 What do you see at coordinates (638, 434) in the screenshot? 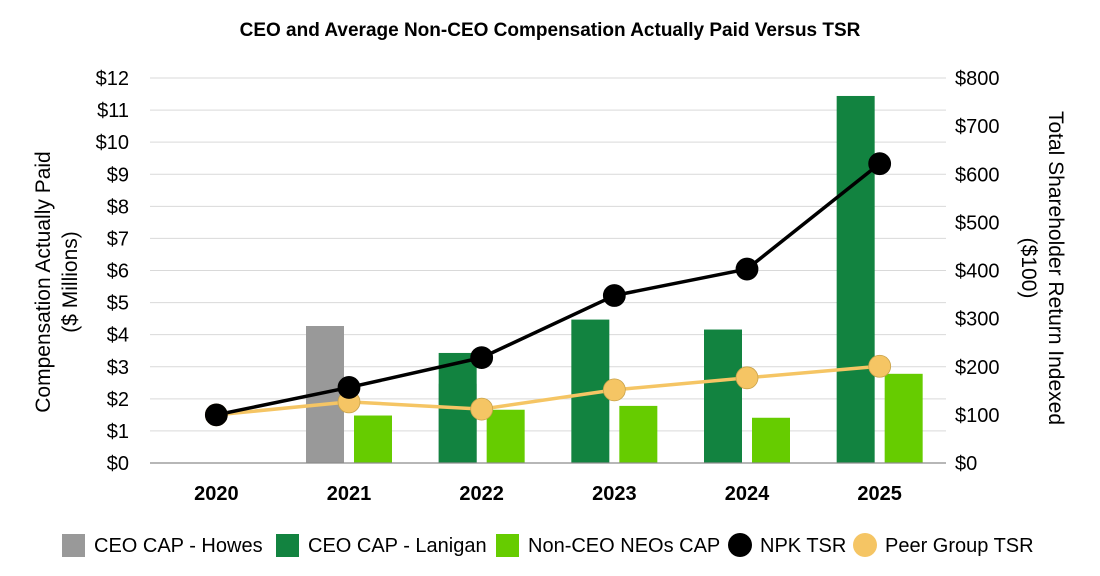
I see `bar-non-ceo-neos-cap-2023` at bounding box center [638, 434].